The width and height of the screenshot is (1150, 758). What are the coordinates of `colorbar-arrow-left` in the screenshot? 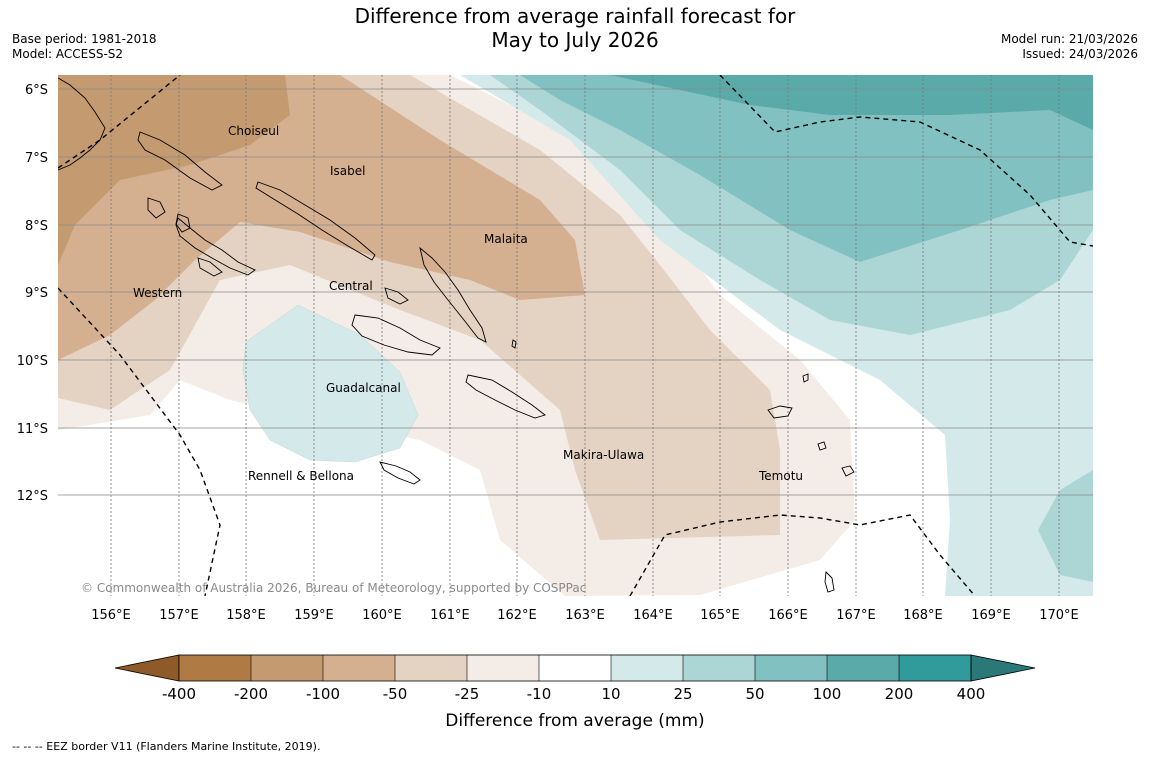 It's located at (147, 668).